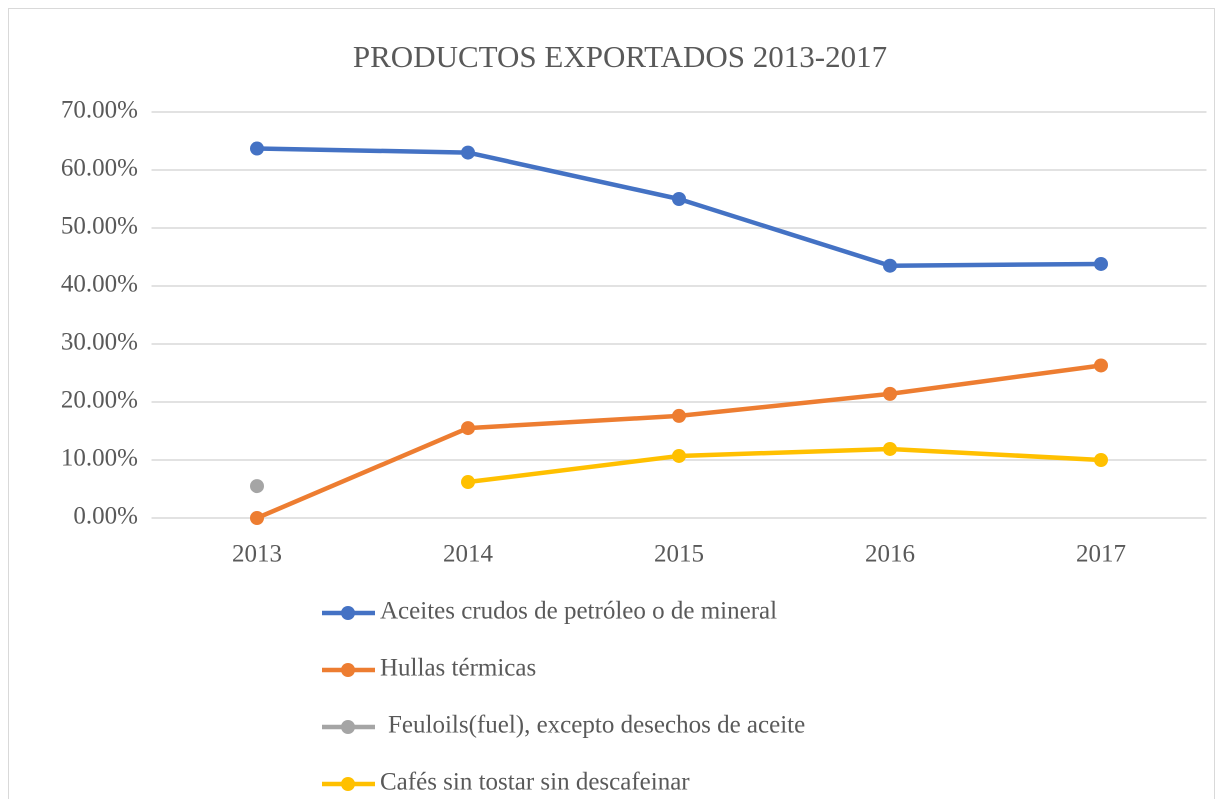 The height and width of the screenshot is (799, 1223). What do you see at coordinates (468, 554) in the screenshot?
I see `x-tick-label: 2014` at bounding box center [468, 554].